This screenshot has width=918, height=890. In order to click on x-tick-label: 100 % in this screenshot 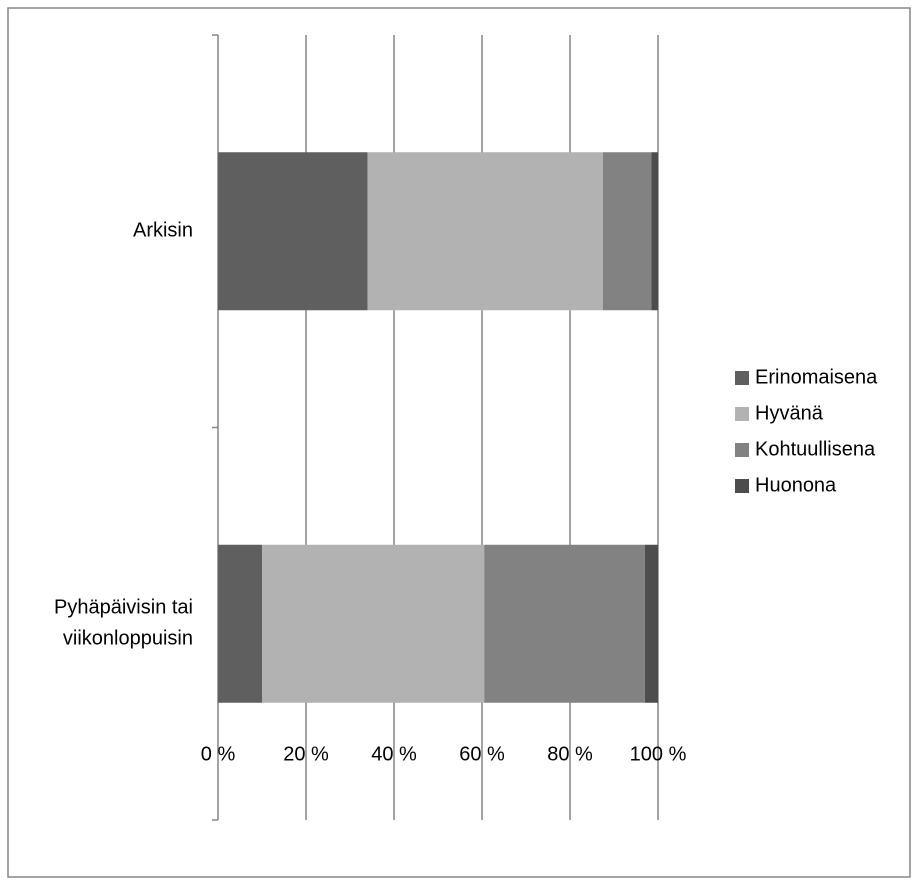, I will do `click(658, 754)`.